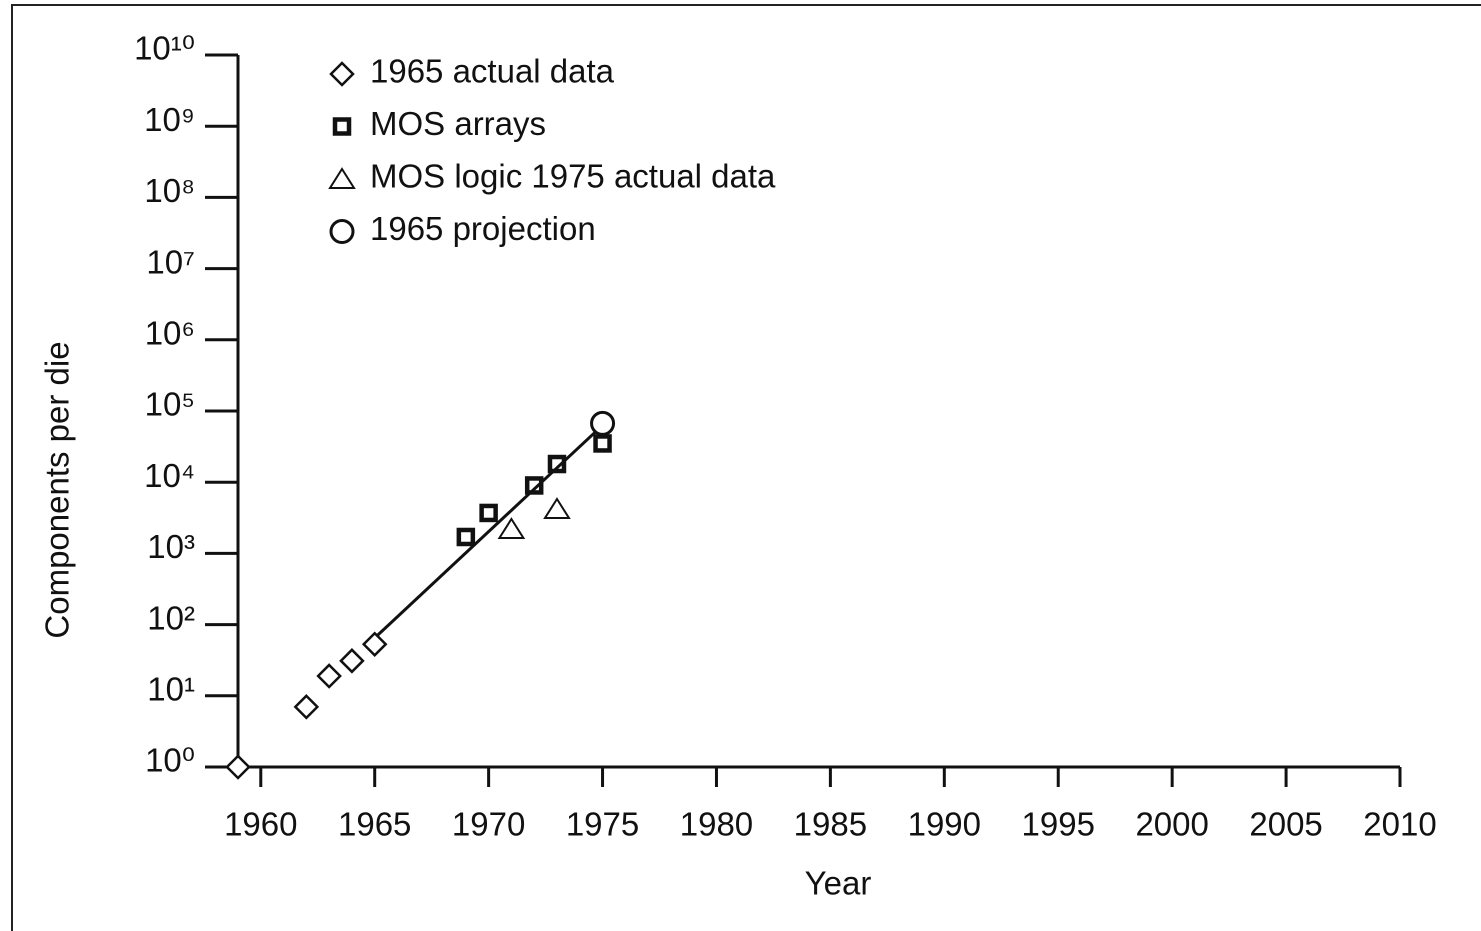  Describe the element at coordinates (260, 824) in the screenshot. I see `x-tick-label: 1960` at that location.